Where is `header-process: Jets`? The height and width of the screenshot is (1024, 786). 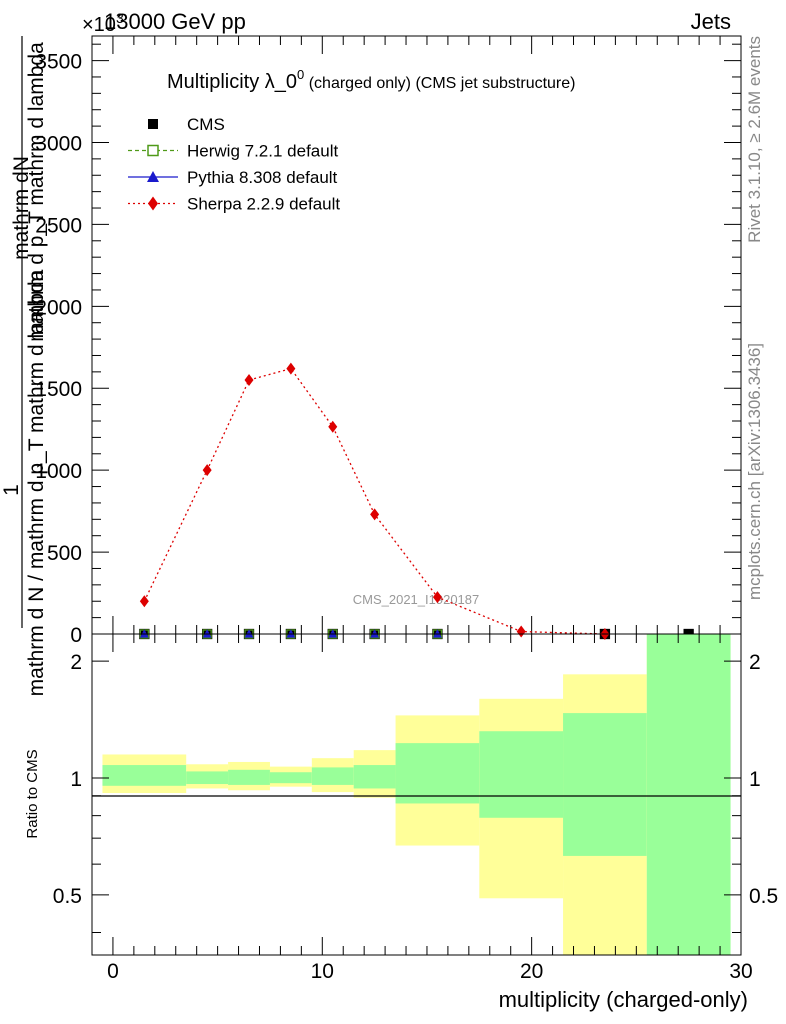
header-process: Jets is located at coordinates (711, 21).